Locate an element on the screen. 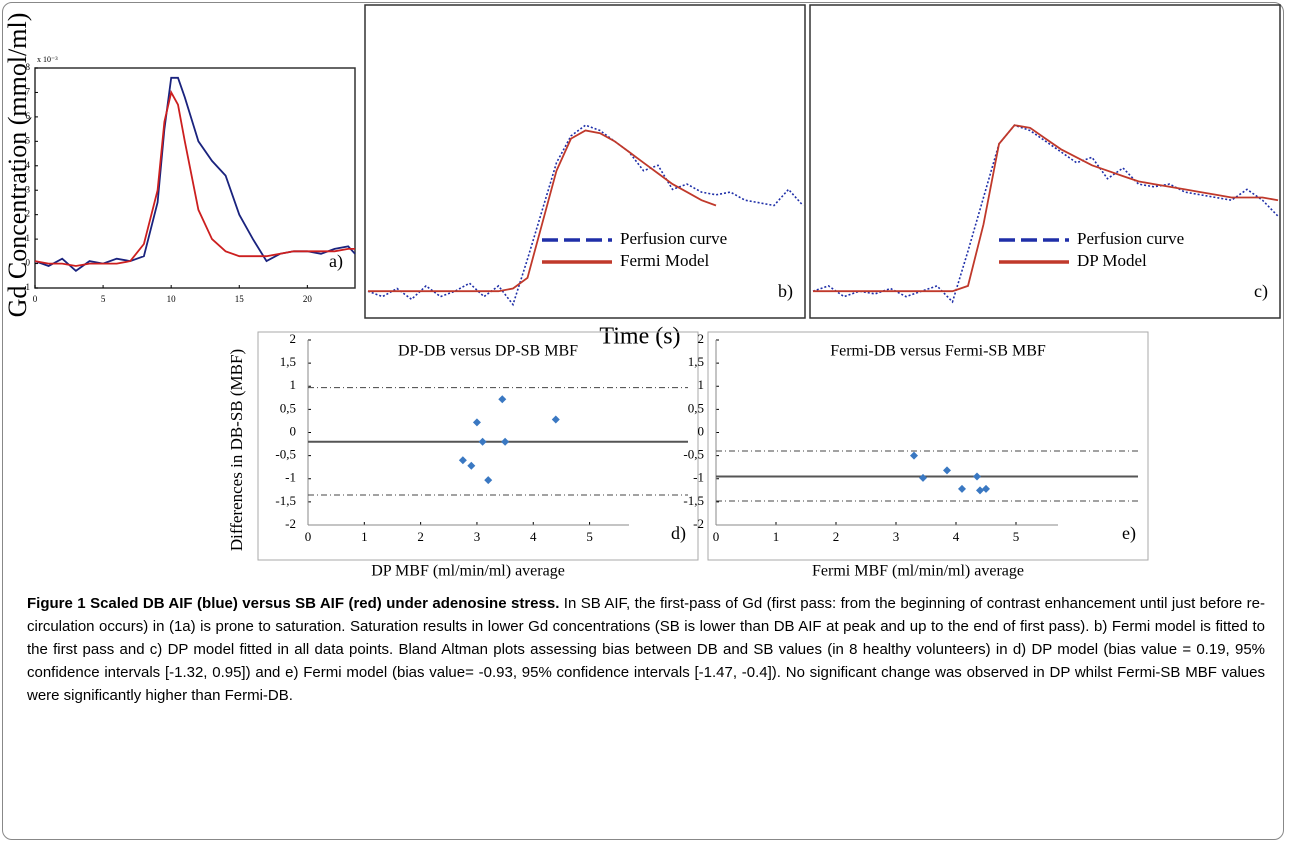 This screenshot has width=1290, height=846. y-axis-label: Gd Concentration (mmol/ml) is located at coordinates (17, 165).